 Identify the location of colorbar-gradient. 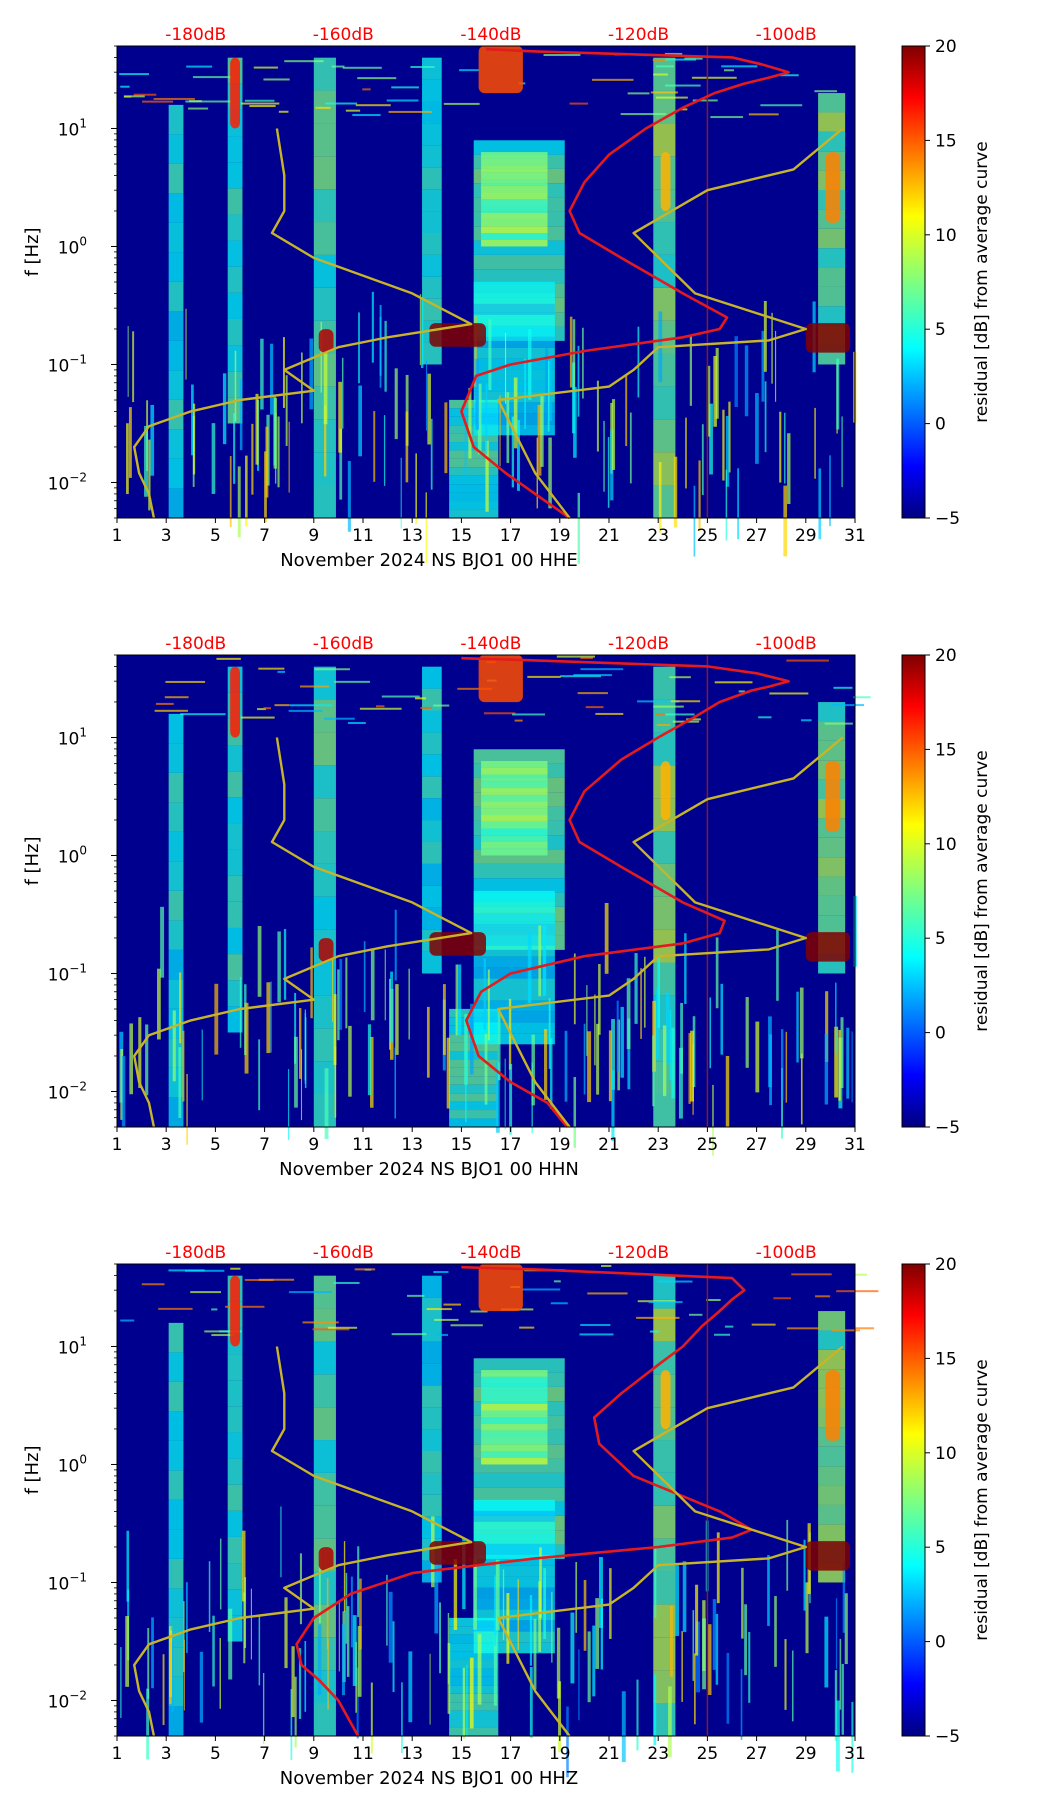
(913, 282).